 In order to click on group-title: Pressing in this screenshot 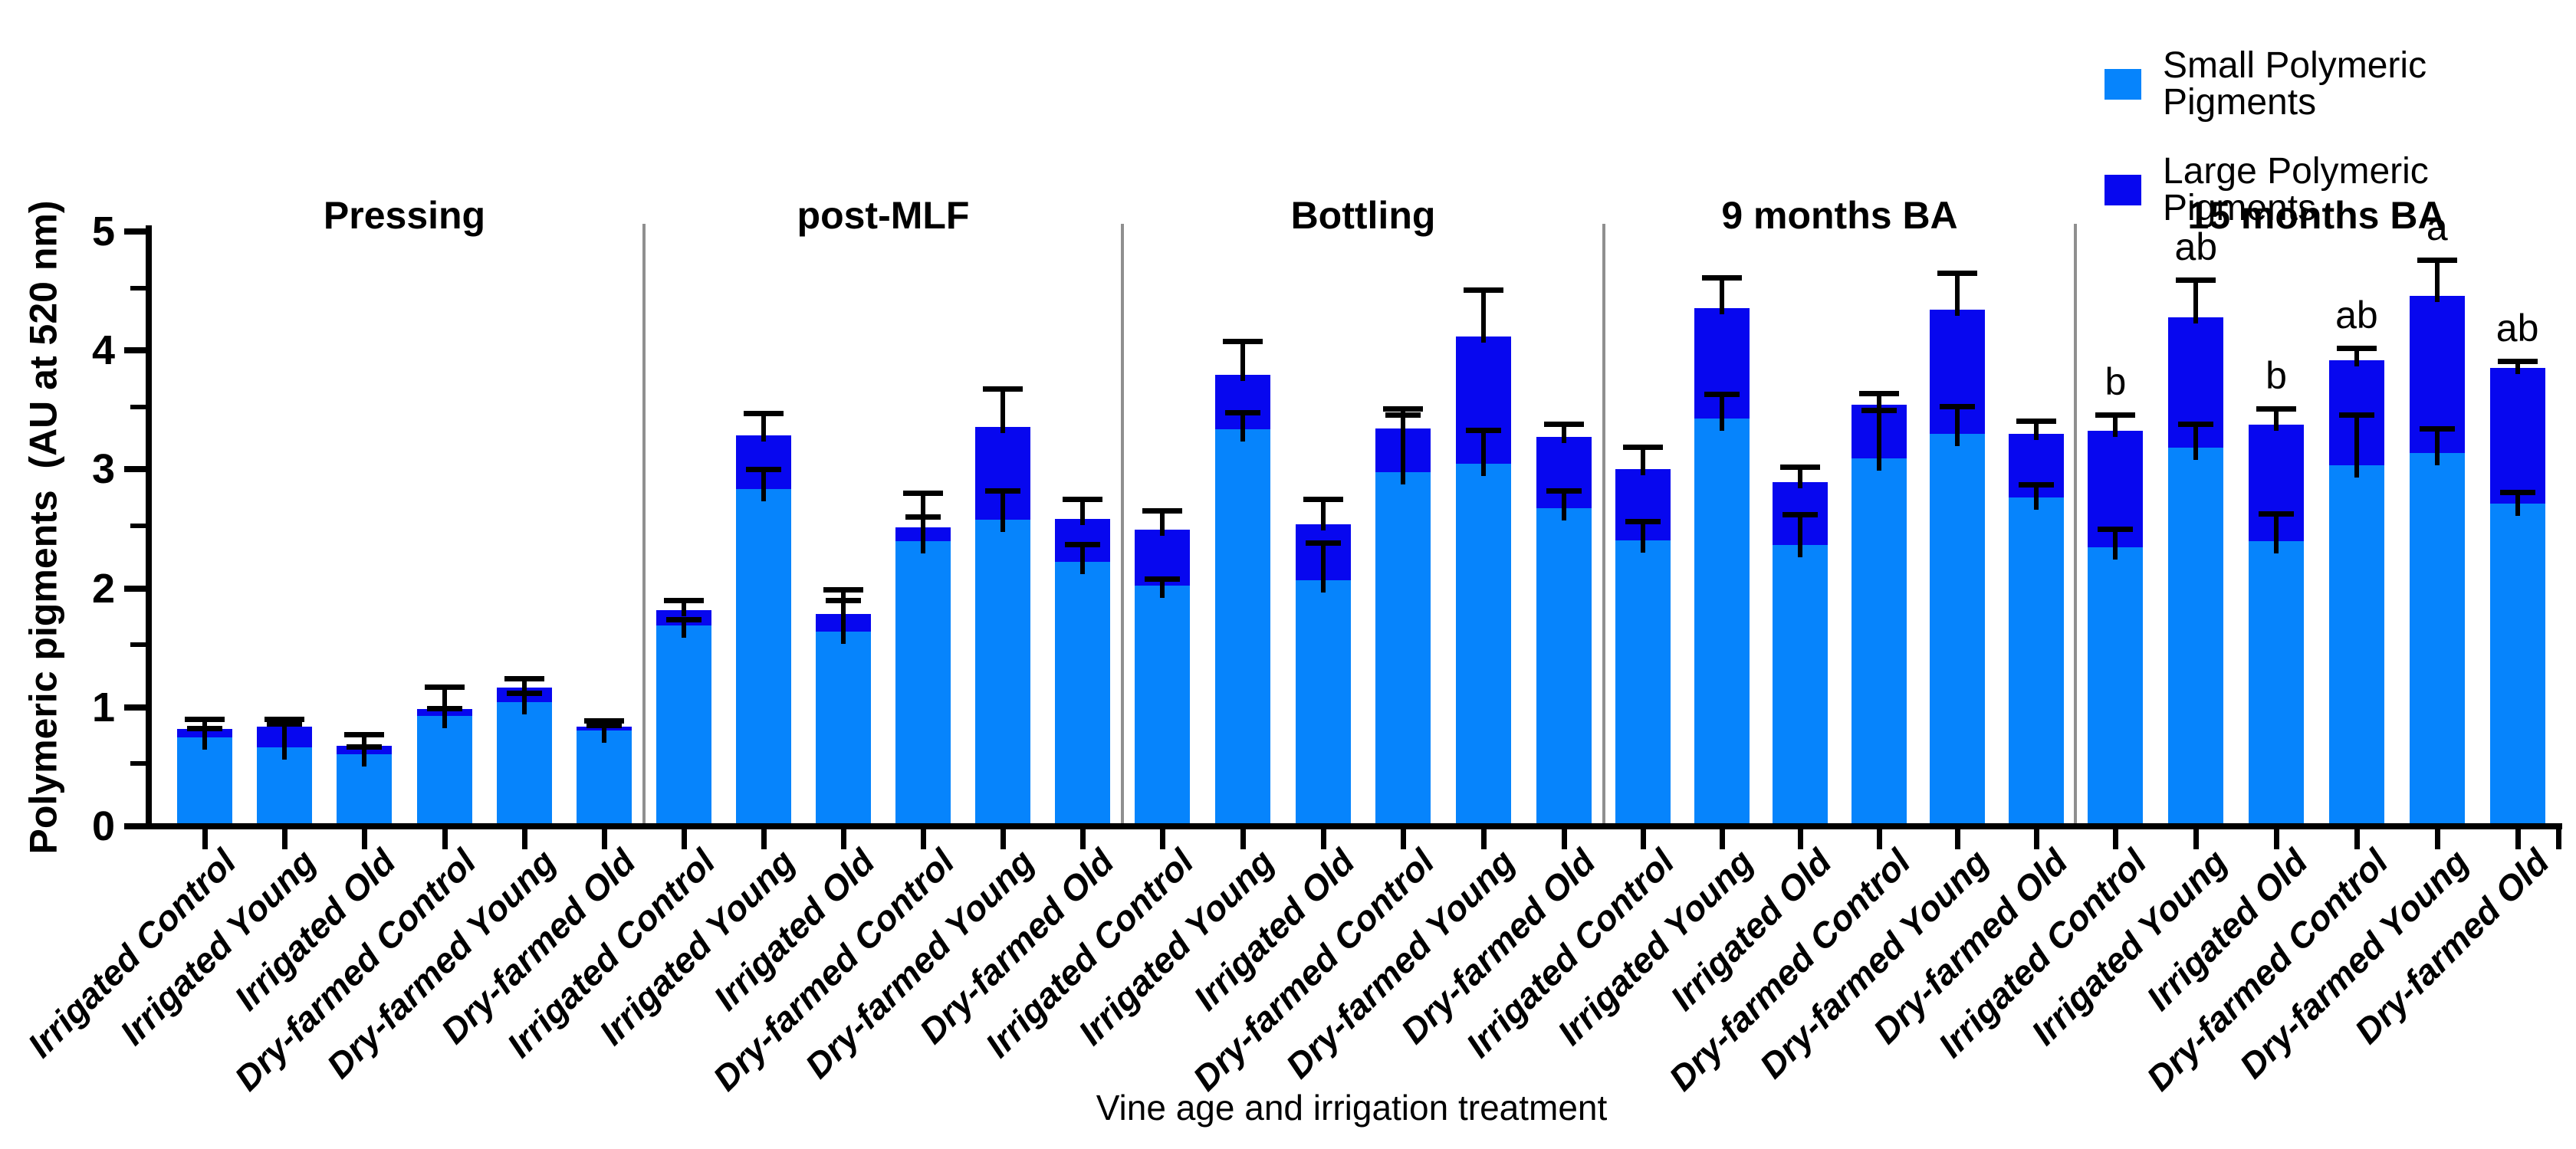, I will do `click(404, 215)`.